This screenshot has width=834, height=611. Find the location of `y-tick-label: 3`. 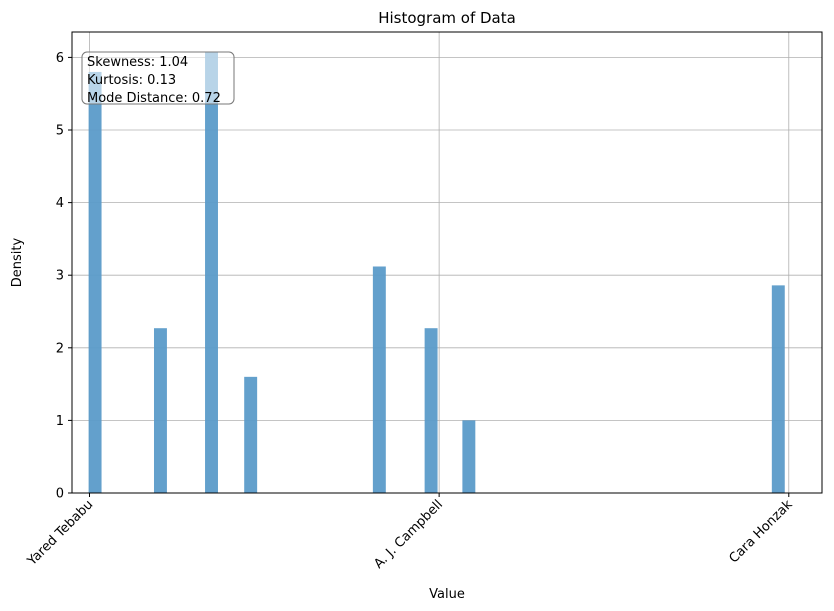

y-tick-label: 3 is located at coordinates (60, 276).